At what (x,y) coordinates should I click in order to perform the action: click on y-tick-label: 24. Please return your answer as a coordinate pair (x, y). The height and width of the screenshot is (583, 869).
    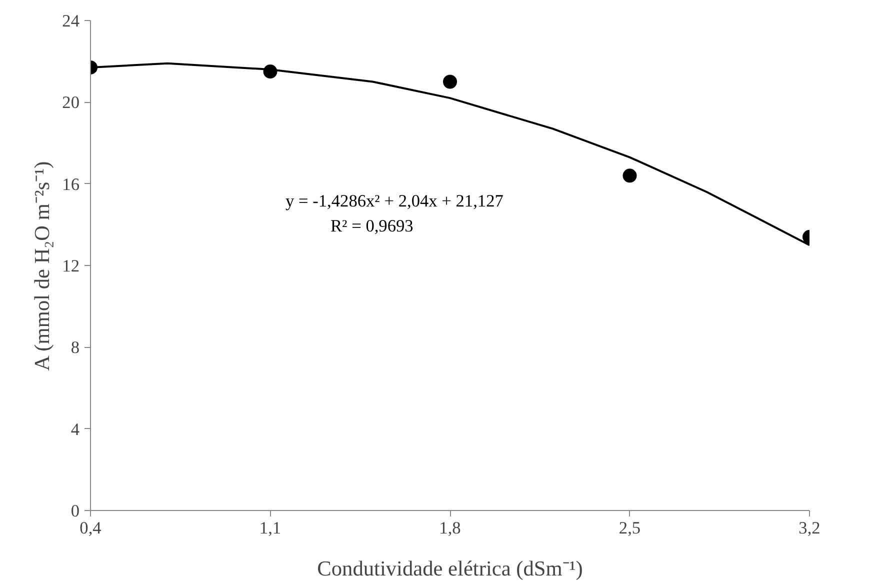
    Looking at the image, I should click on (71, 21).